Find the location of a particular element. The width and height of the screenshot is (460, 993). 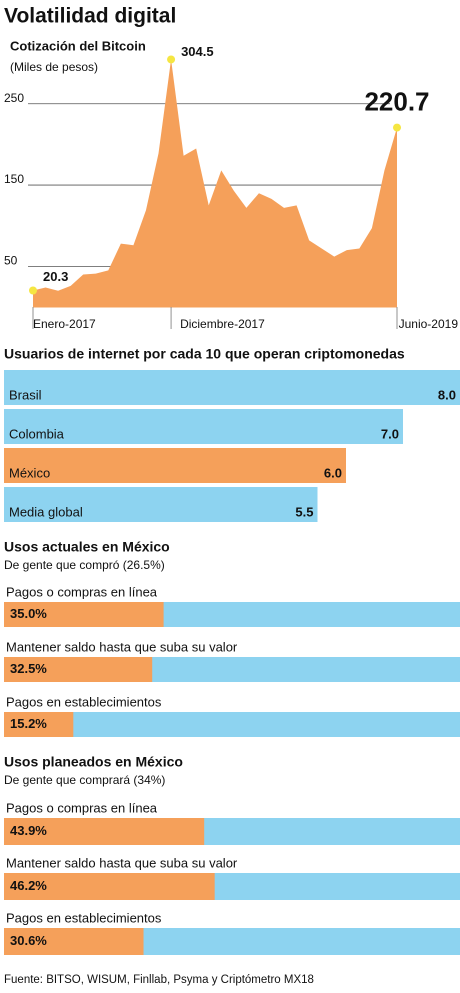

category-label: Media global is located at coordinates (46, 511).